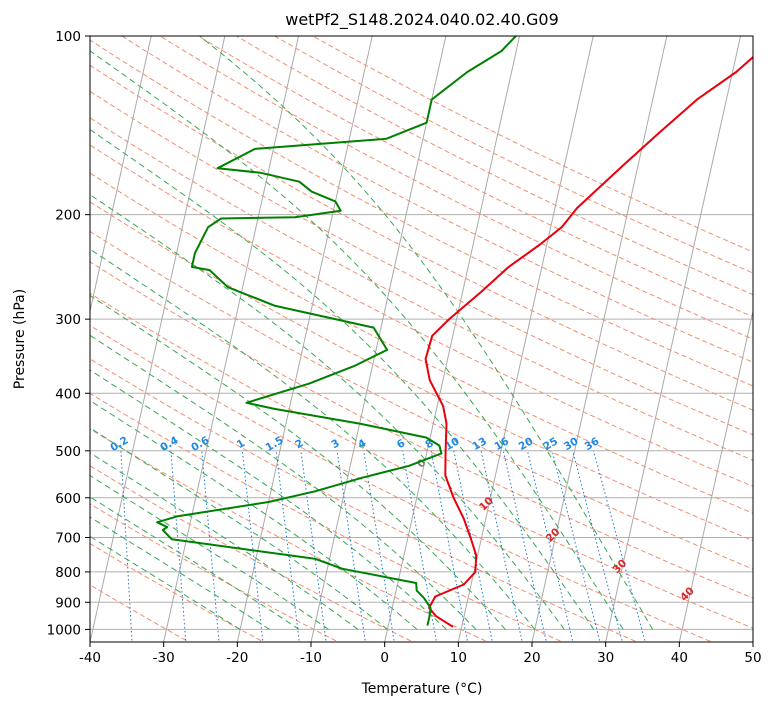 Image resolution: width=775 pixels, height=708 pixels. I want to click on x-tick-label: 20, so click(531, 658).